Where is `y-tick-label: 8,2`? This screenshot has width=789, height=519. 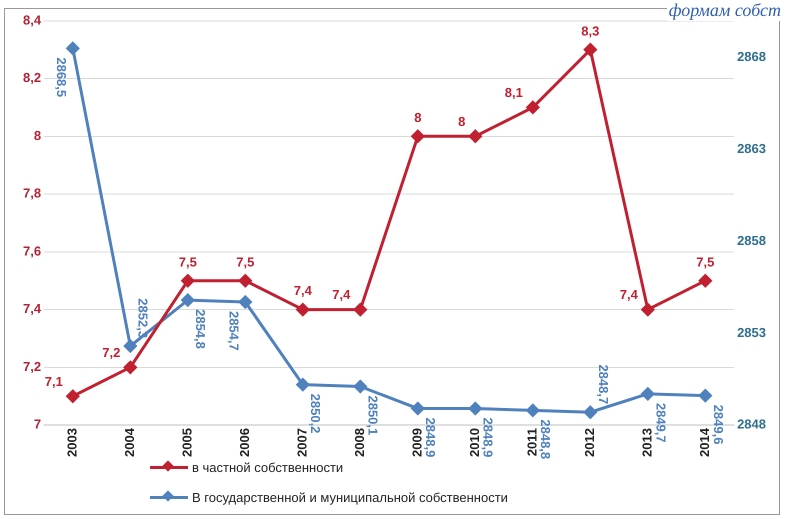 y-tick-label: 8,2 is located at coordinates (32, 78).